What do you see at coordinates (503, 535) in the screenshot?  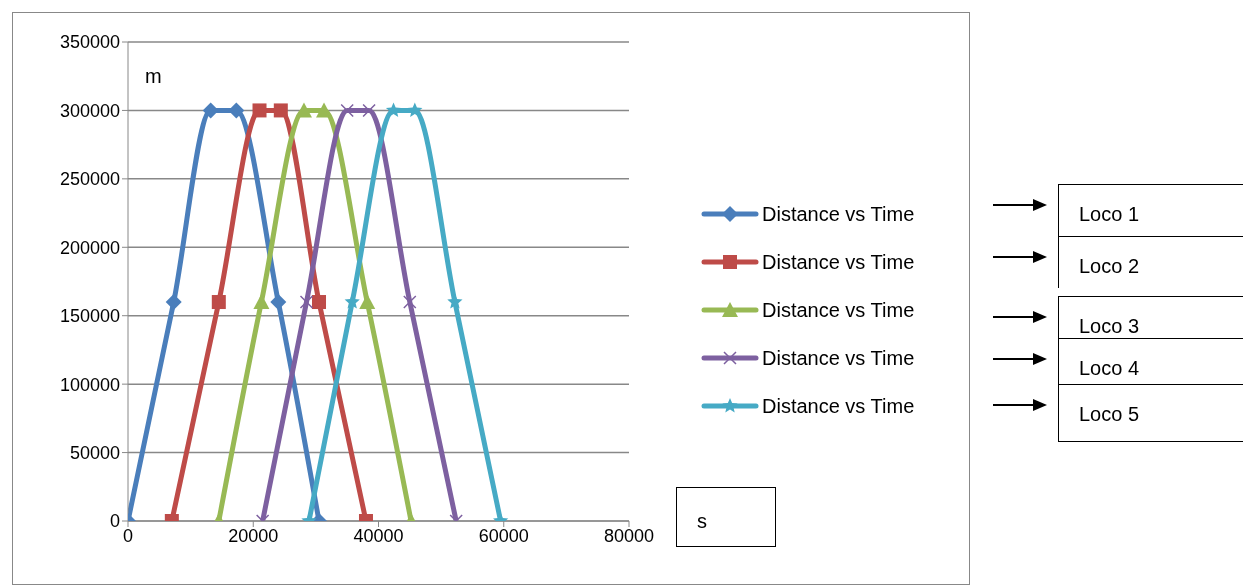 I see `x-tick-label: 60000` at bounding box center [503, 535].